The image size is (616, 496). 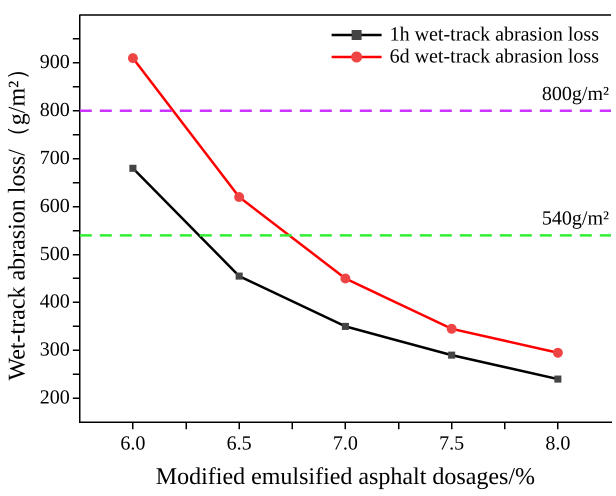 What do you see at coordinates (55, 397) in the screenshot?
I see `y-tick-label: 200` at bounding box center [55, 397].